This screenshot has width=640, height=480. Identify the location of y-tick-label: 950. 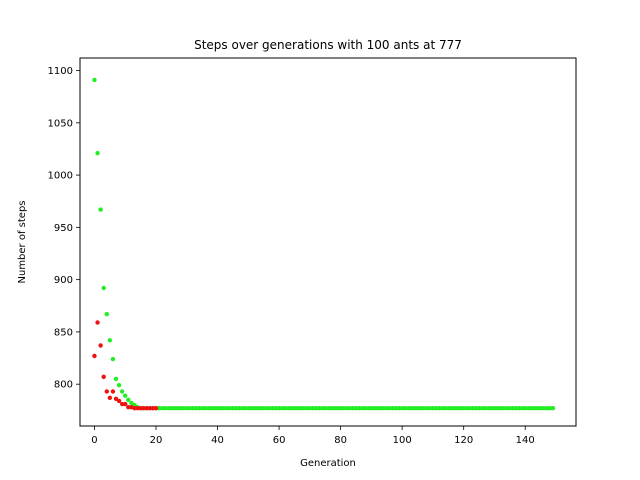
(63, 228).